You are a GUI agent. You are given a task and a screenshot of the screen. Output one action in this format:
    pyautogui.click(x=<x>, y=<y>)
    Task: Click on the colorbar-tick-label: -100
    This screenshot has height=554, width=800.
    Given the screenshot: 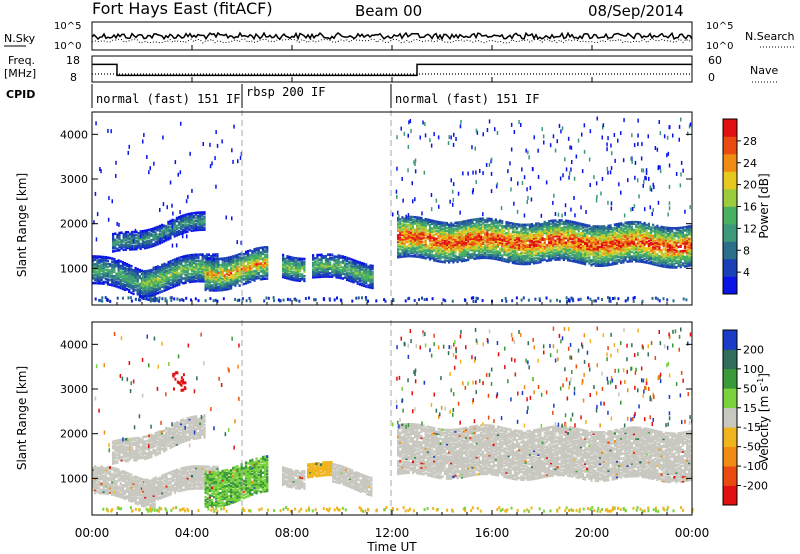 What is the action you would take?
    pyautogui.click(x=755, y=466)
    